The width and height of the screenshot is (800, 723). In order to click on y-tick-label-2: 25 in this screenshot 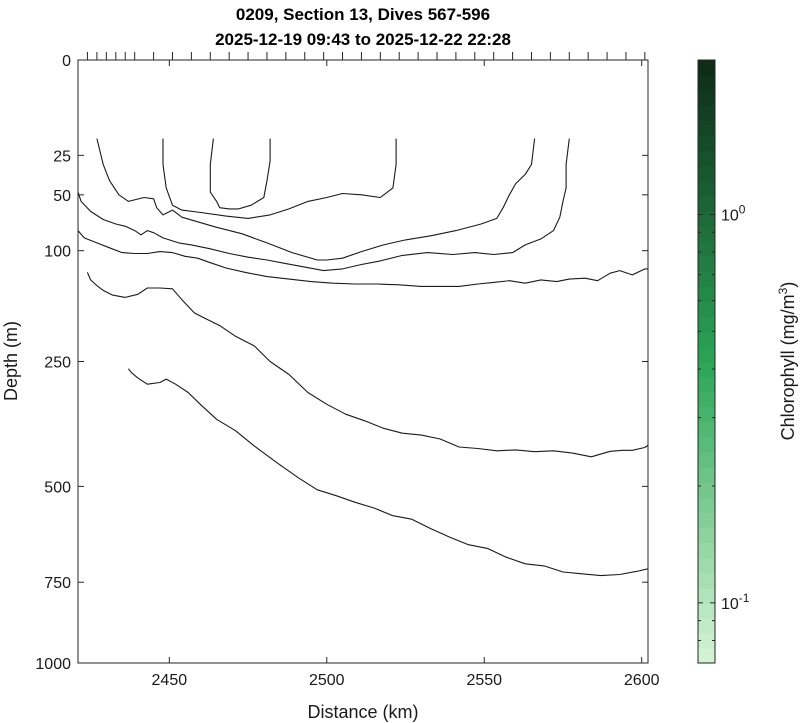, I will do `click(62, 156)`.